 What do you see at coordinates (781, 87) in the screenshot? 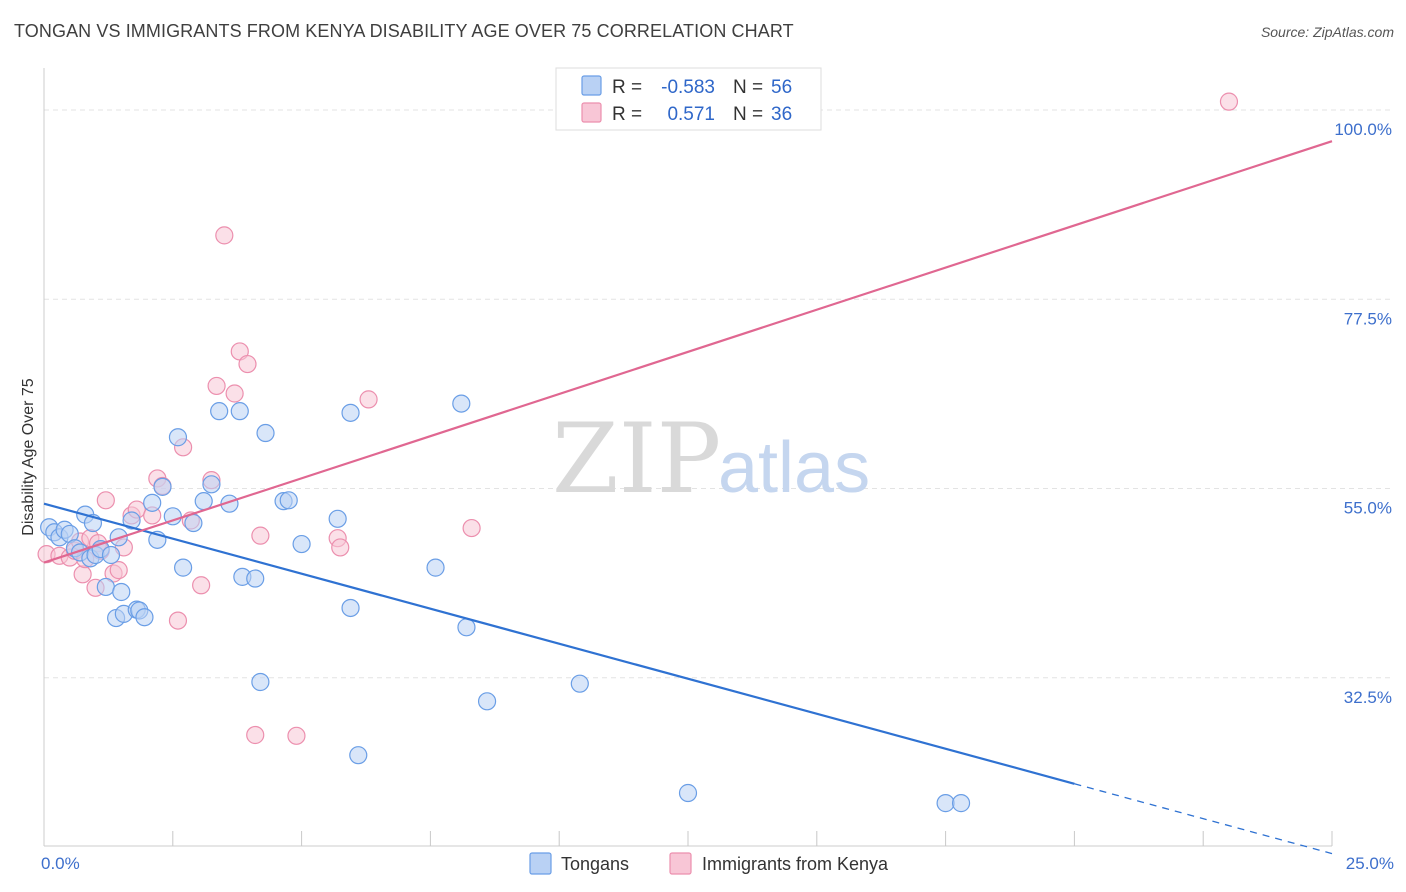
I see `legend-n-value-0: 56` at bounding box center [781, 87].